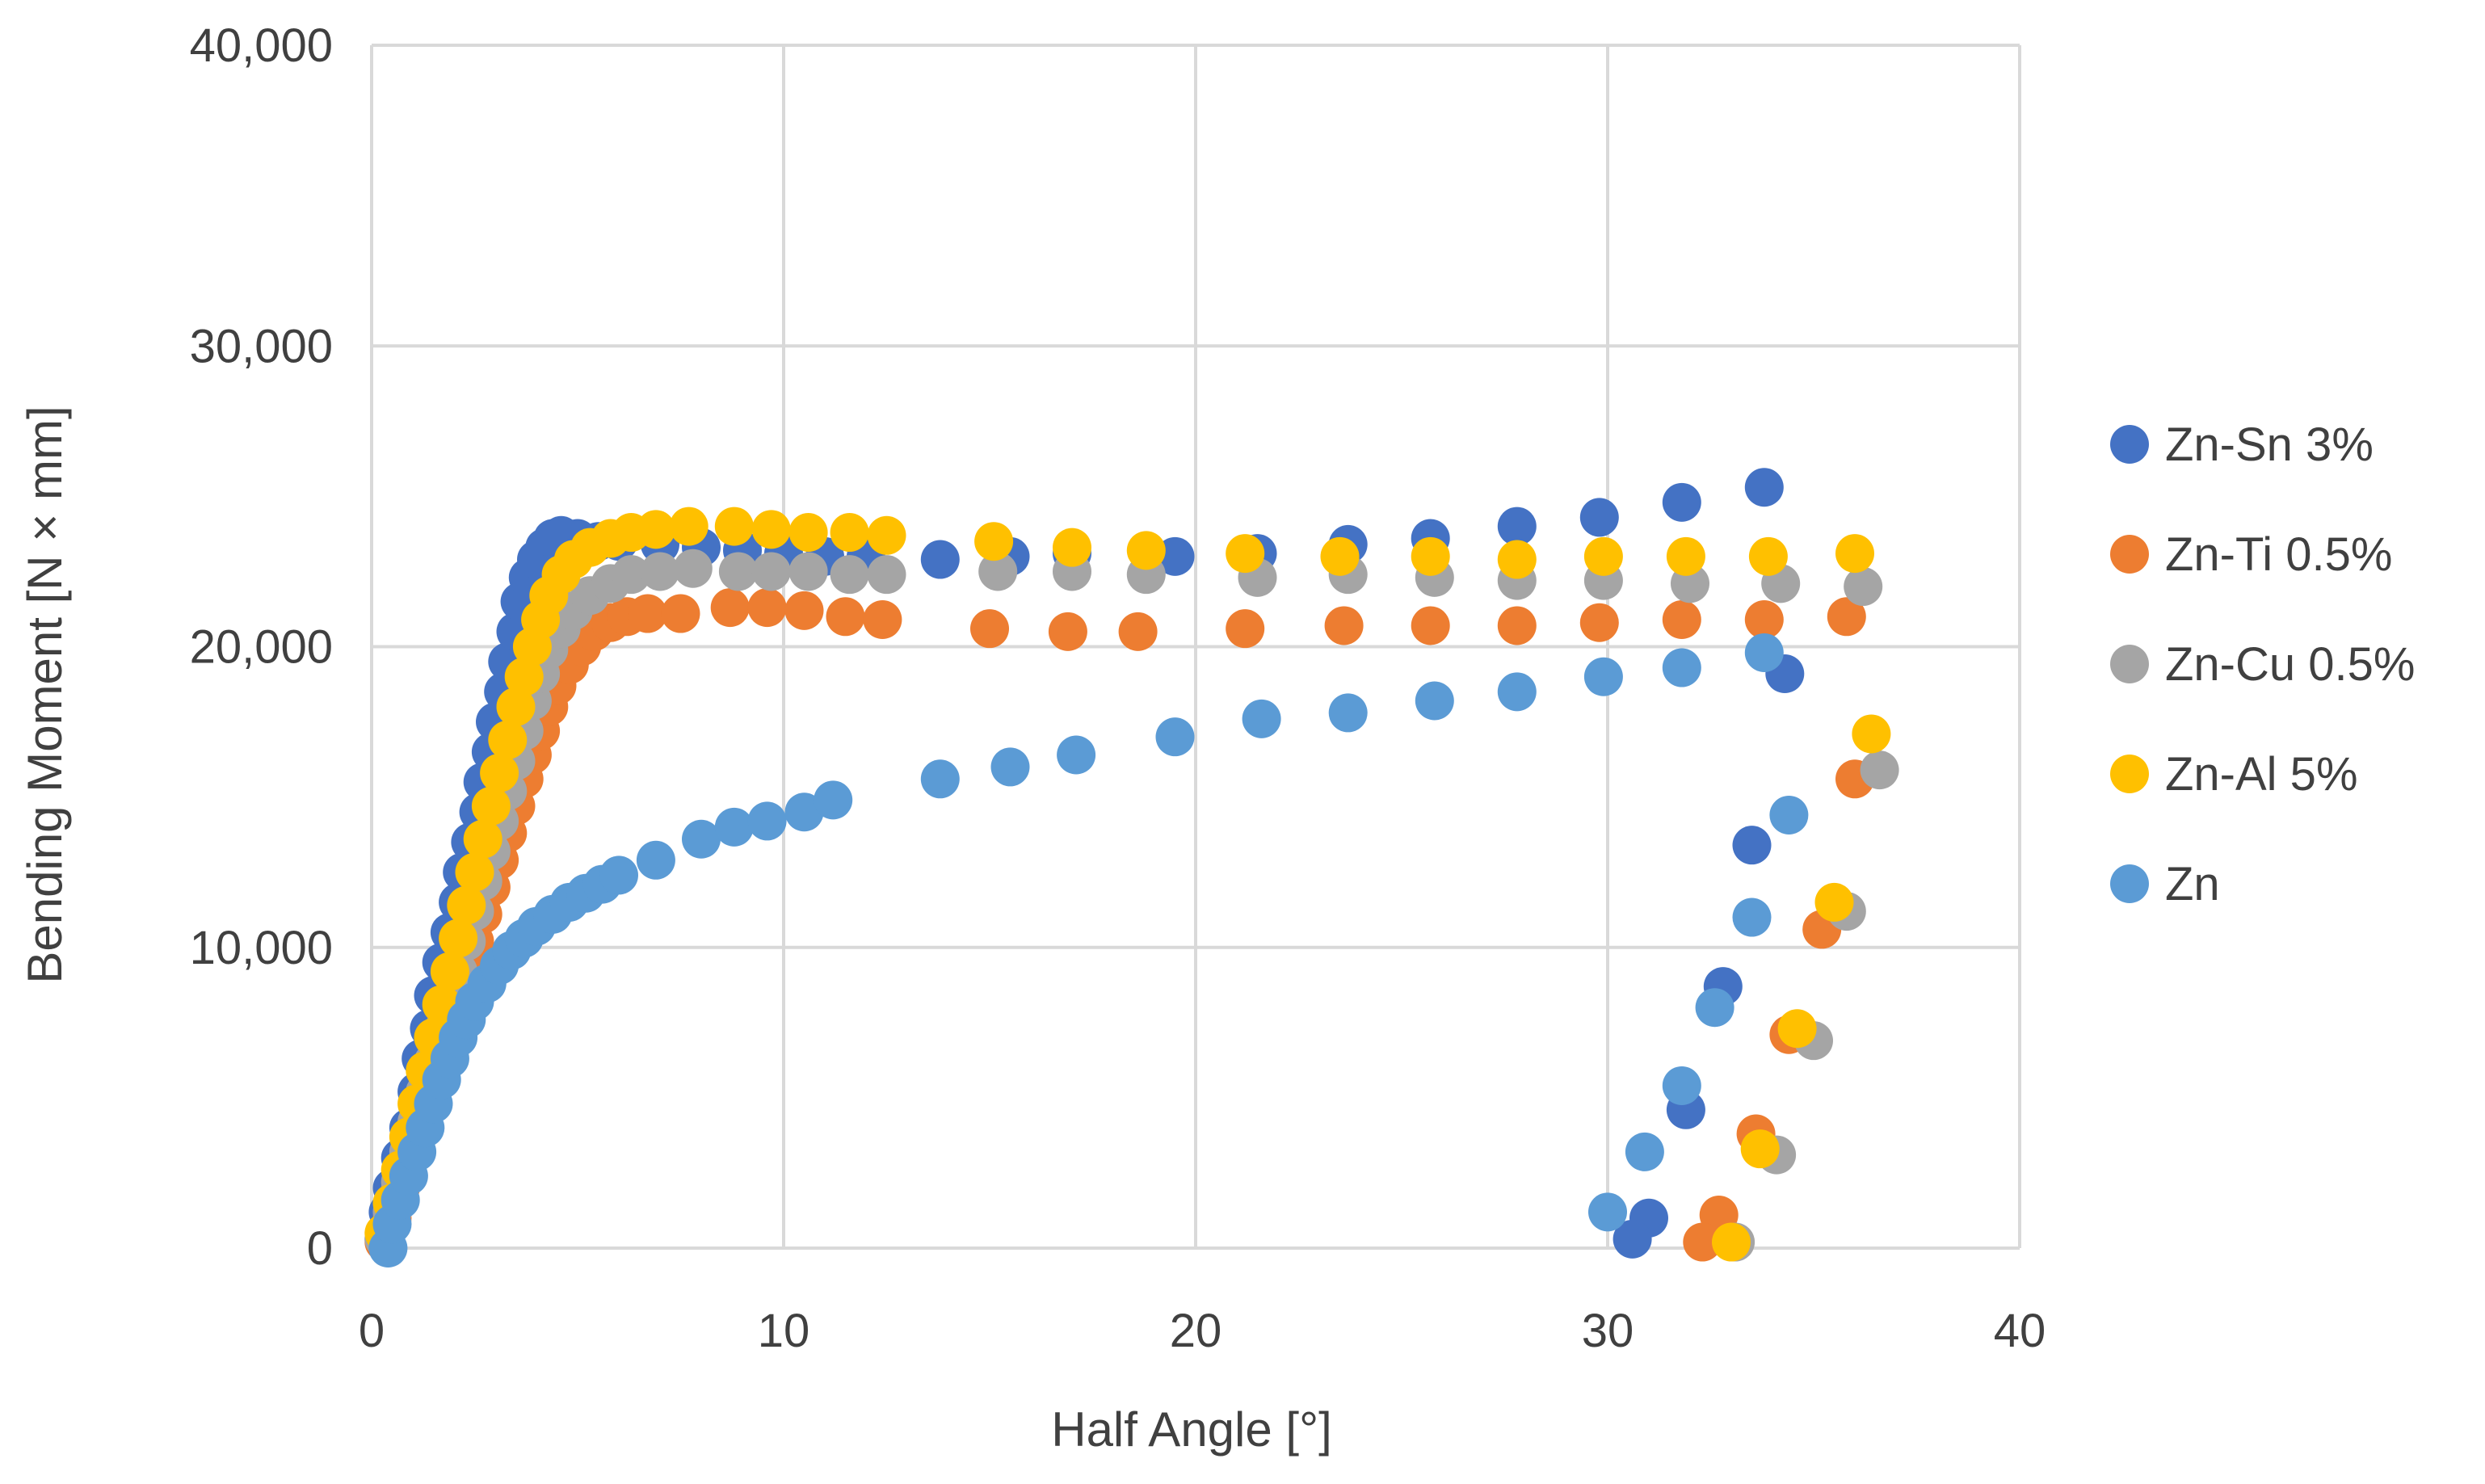 This screenshot has width=2485, height=1484. What do you see at coordinates (1191, 1429) in the screenshot?
I see `x-axis-title: Half Angle [°]` at bounding box center [1191, 1429].